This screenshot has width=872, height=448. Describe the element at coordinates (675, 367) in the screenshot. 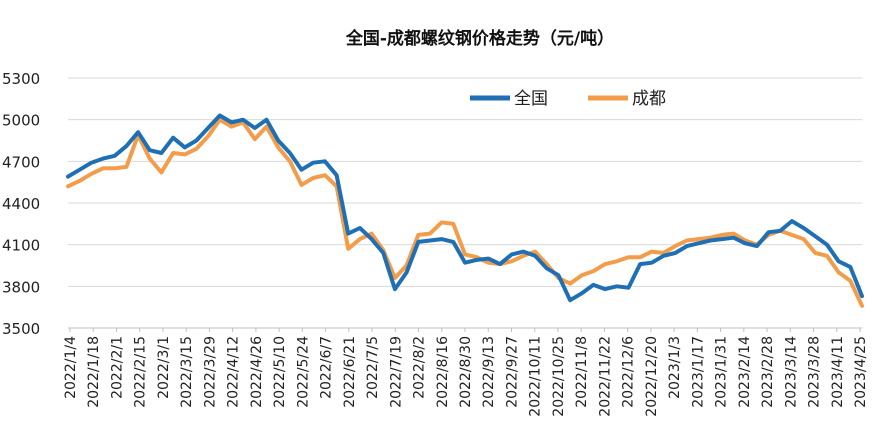

I see `x-tick-label: 2023/1/3` at that location.